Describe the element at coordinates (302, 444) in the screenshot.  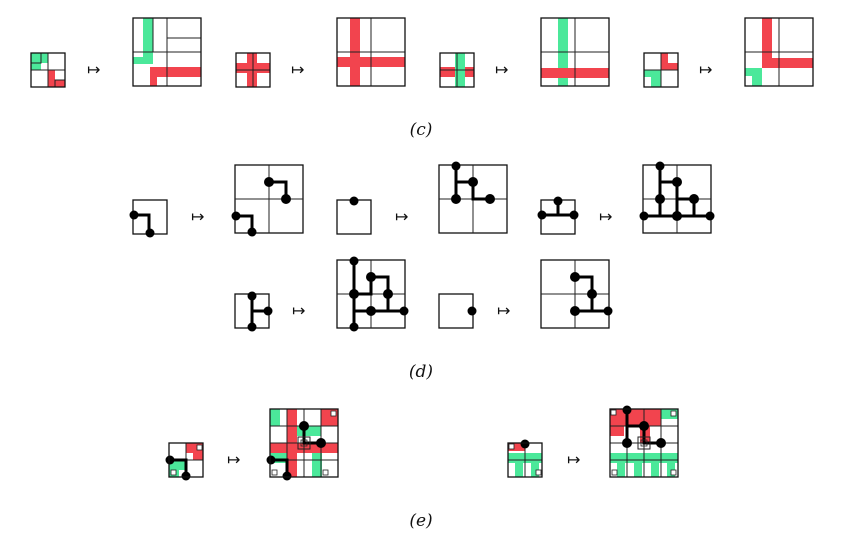
I see `rule-e1-result-tile` at that location.